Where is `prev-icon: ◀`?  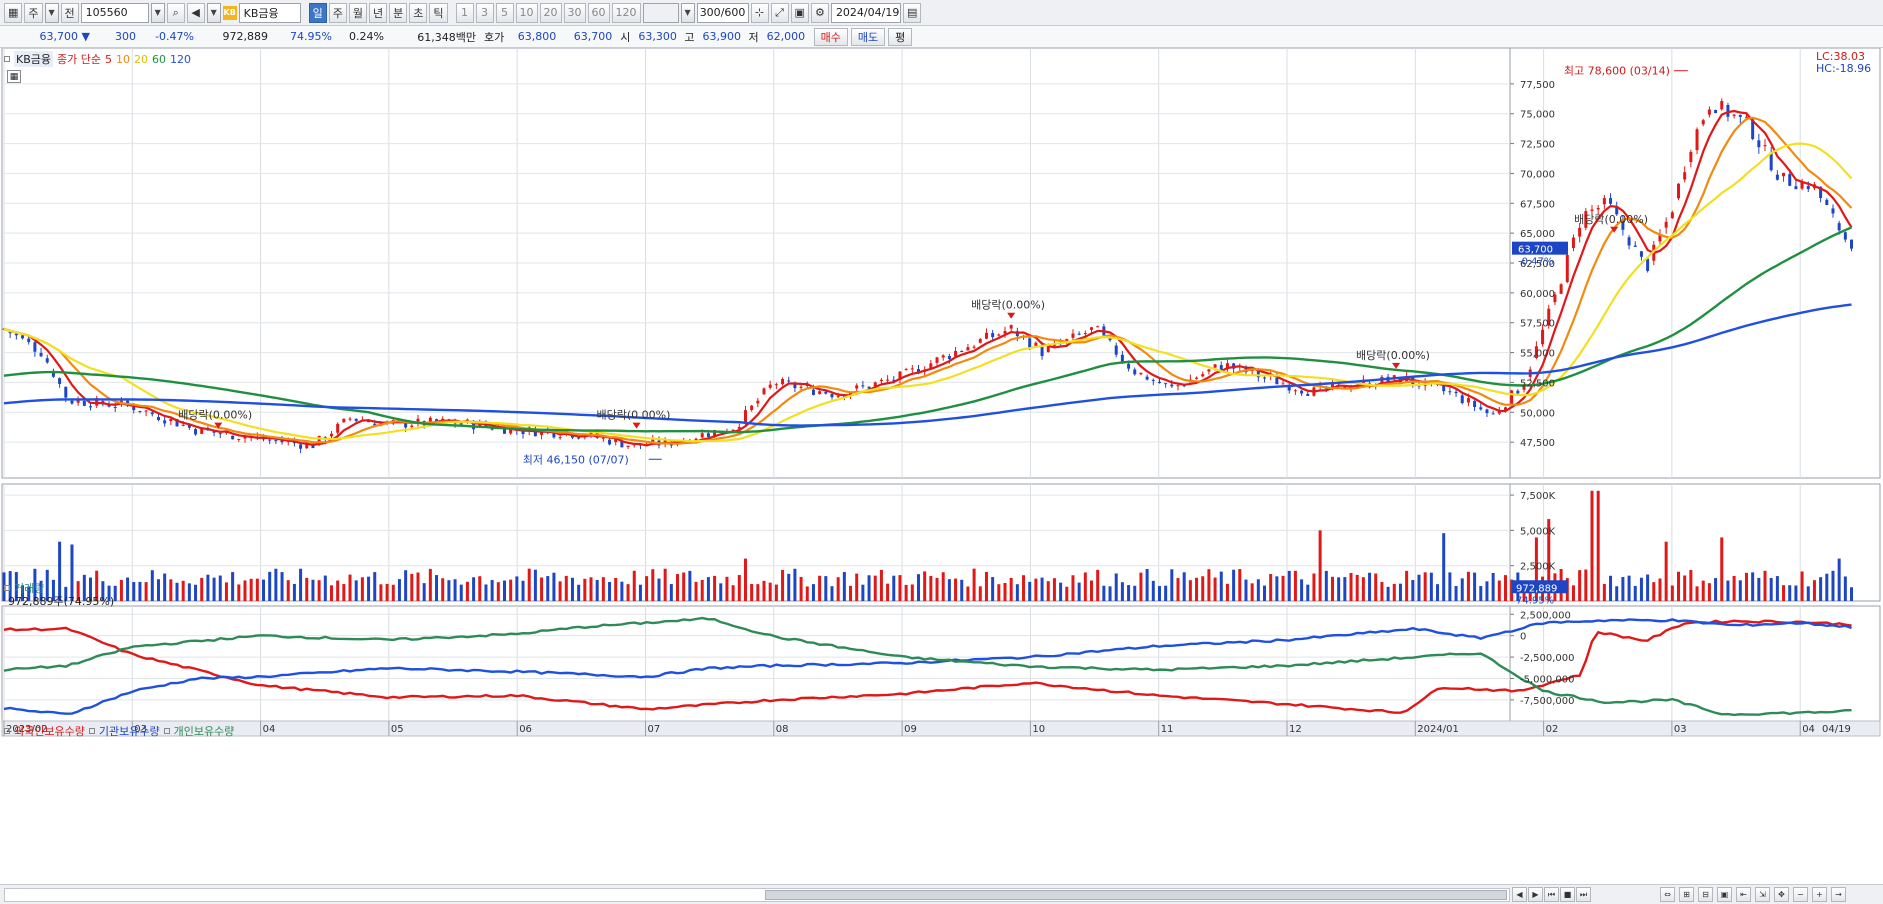 prev-icon: ◀ is located at coordinates (195, 12).